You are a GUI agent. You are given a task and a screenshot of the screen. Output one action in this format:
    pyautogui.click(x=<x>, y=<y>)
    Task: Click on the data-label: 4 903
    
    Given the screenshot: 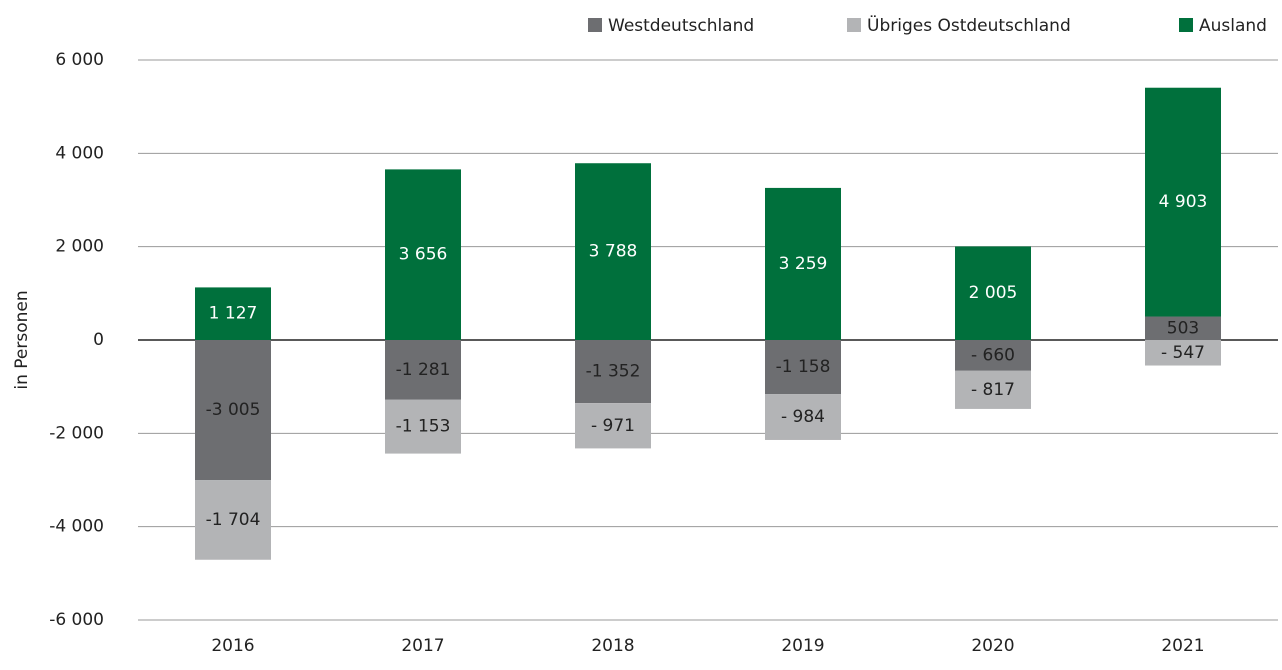 What is the action you would take?
    pyautogui.click(x=1183, y=202)
    